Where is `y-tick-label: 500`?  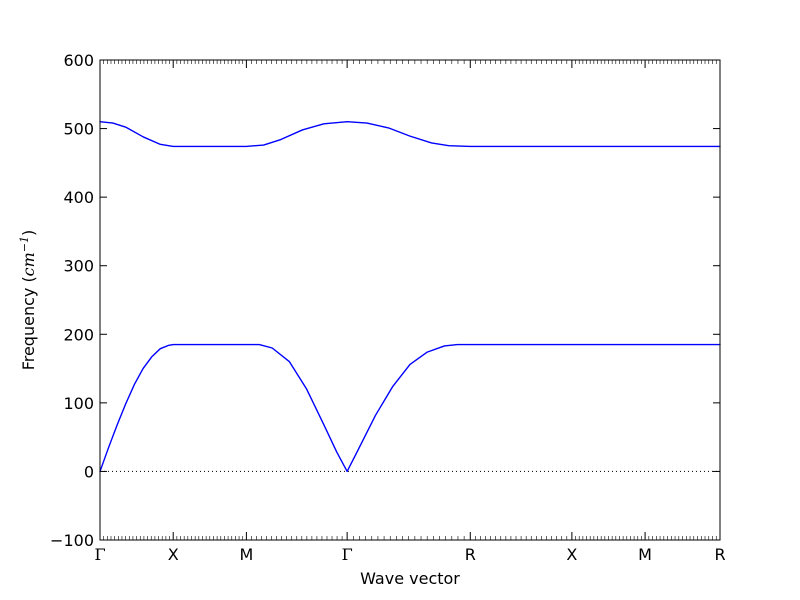 y-tick-label: 500 is located at coordinates (78, 129).